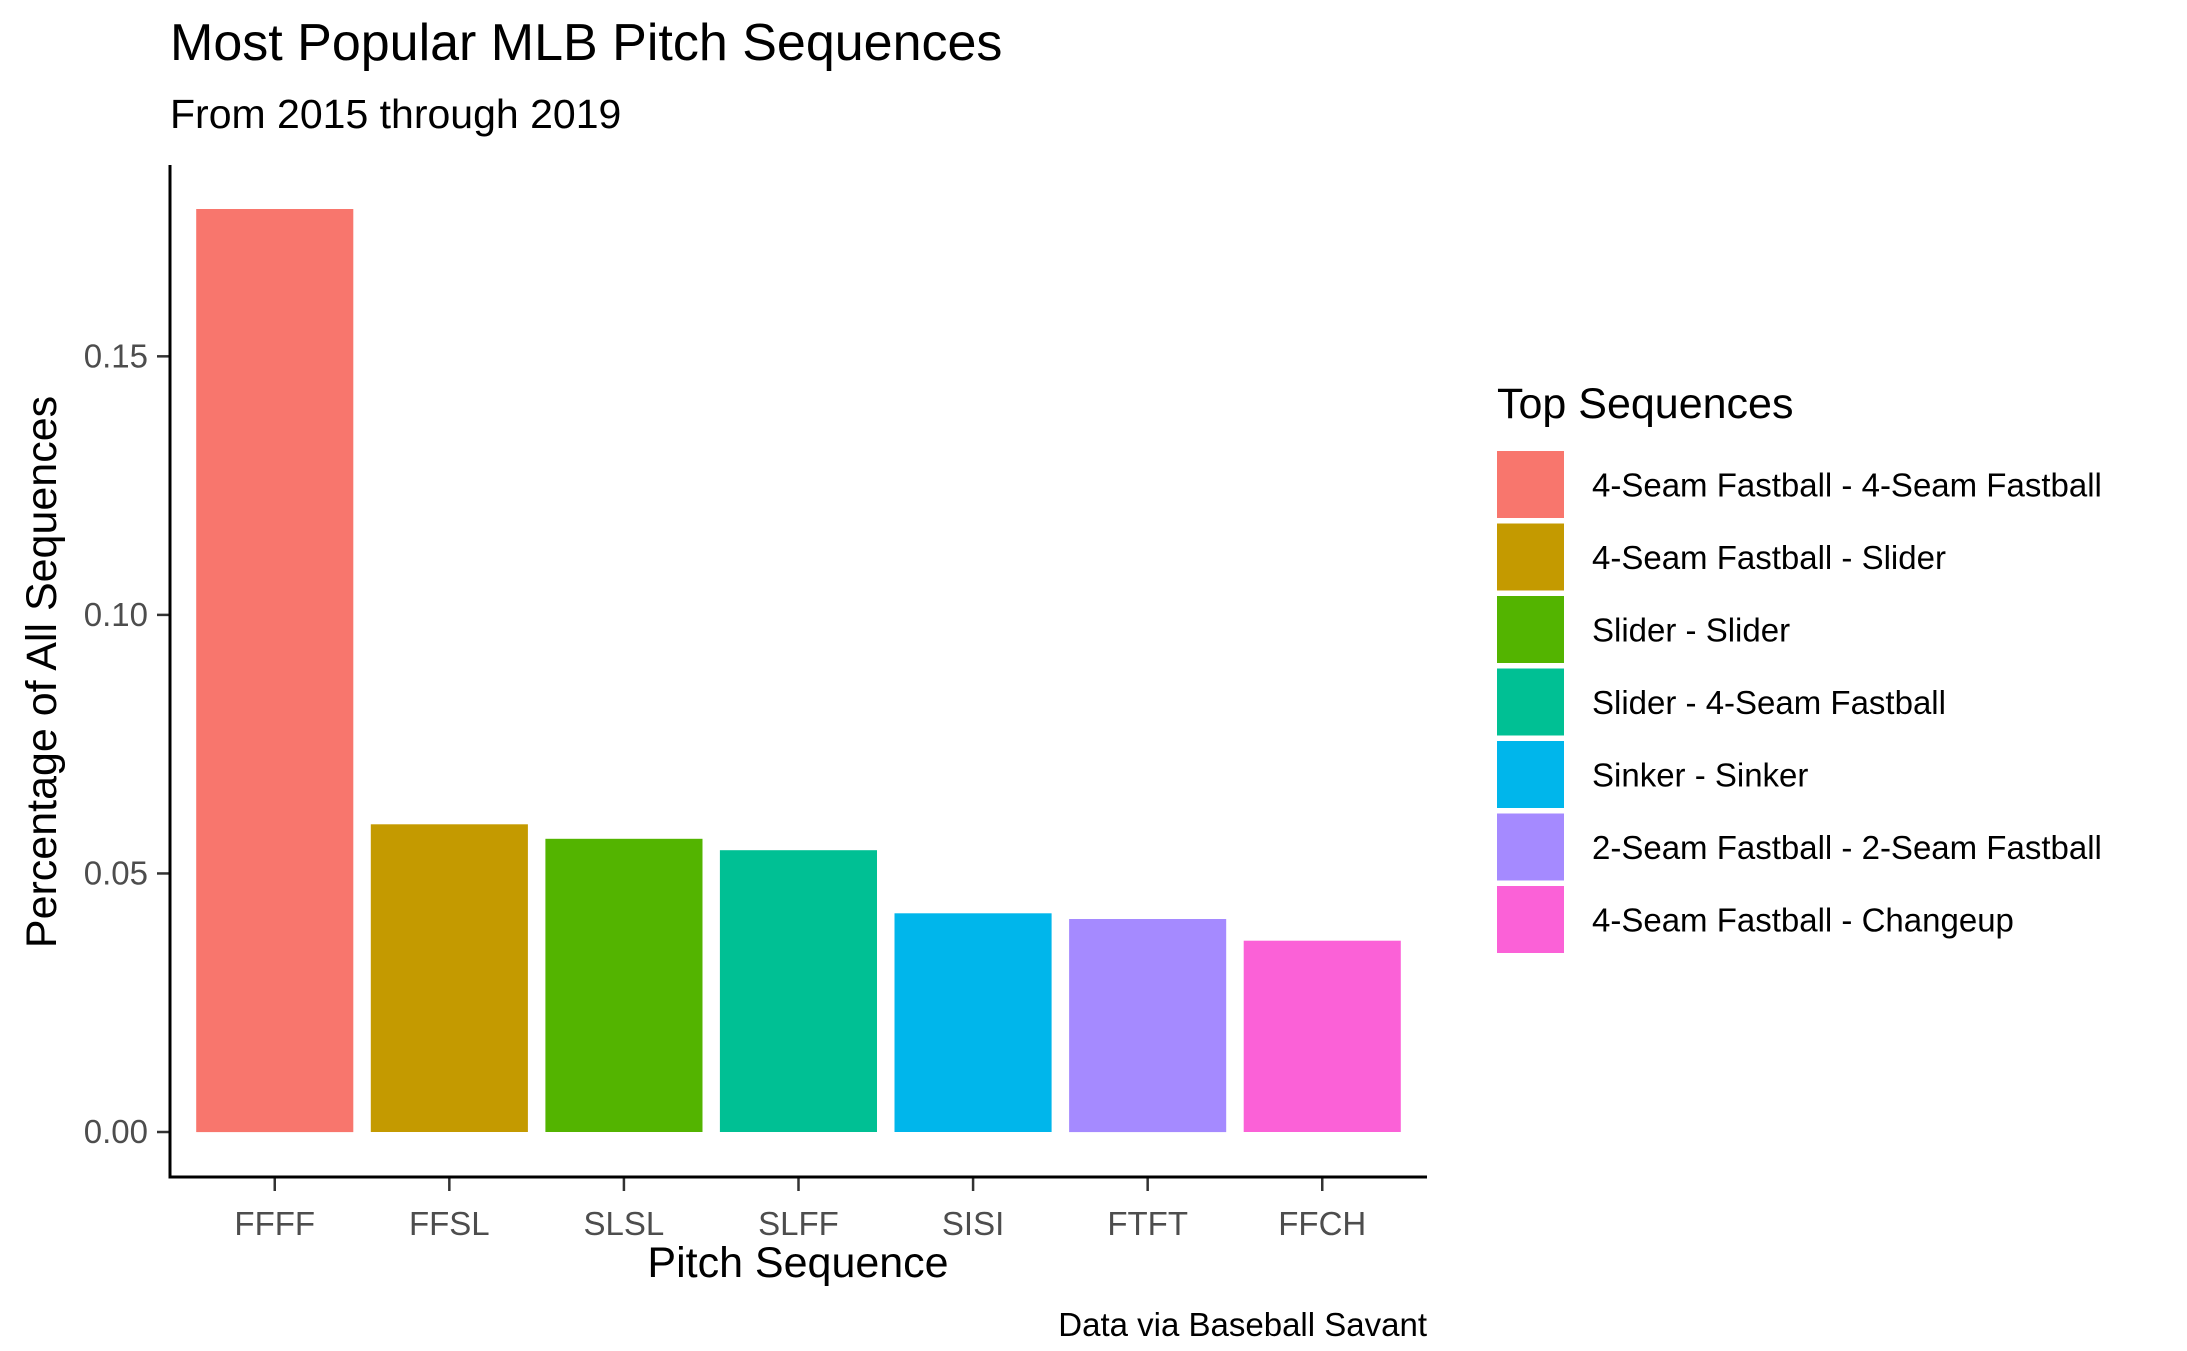  What do you see at coordinates (1147, 1223) in the screenshot?
I see `x-tick-label: FTFT` at bounding box center [1147, 1223].